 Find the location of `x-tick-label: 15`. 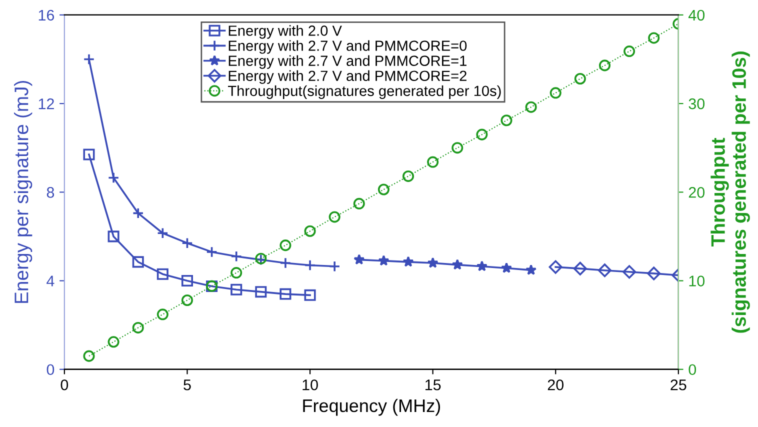

x-tick-label: 15 is located at coordinates (433, 385).